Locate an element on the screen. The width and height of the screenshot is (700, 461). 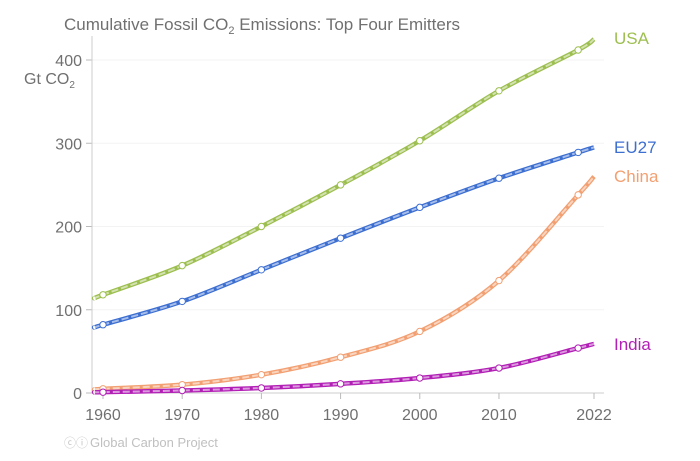
series-label-india: India is located at coordinates (632, 344).